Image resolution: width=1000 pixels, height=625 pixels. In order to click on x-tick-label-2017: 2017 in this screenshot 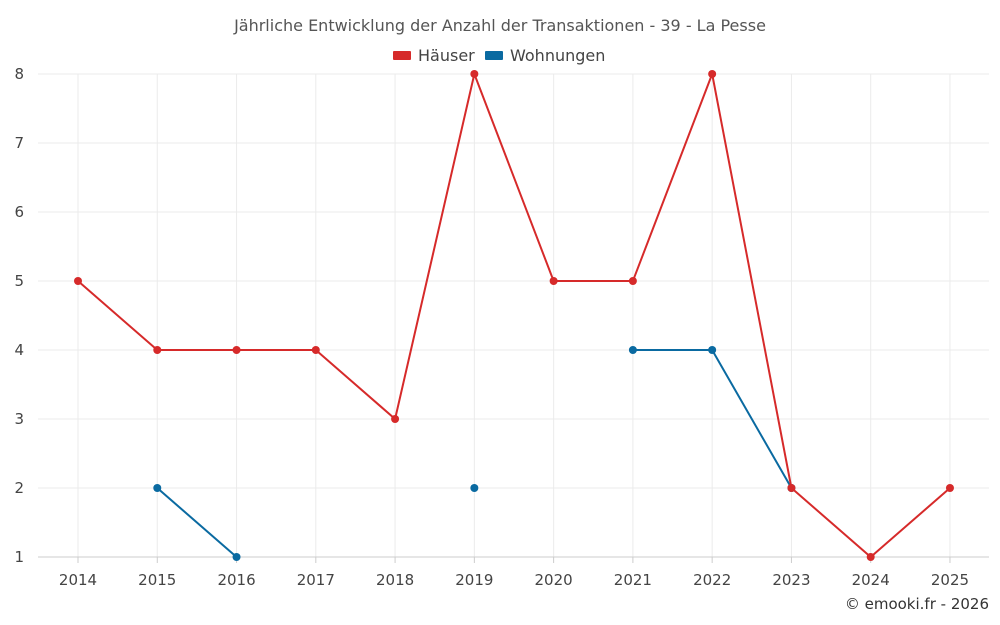, I will do `click(316, 580)`.